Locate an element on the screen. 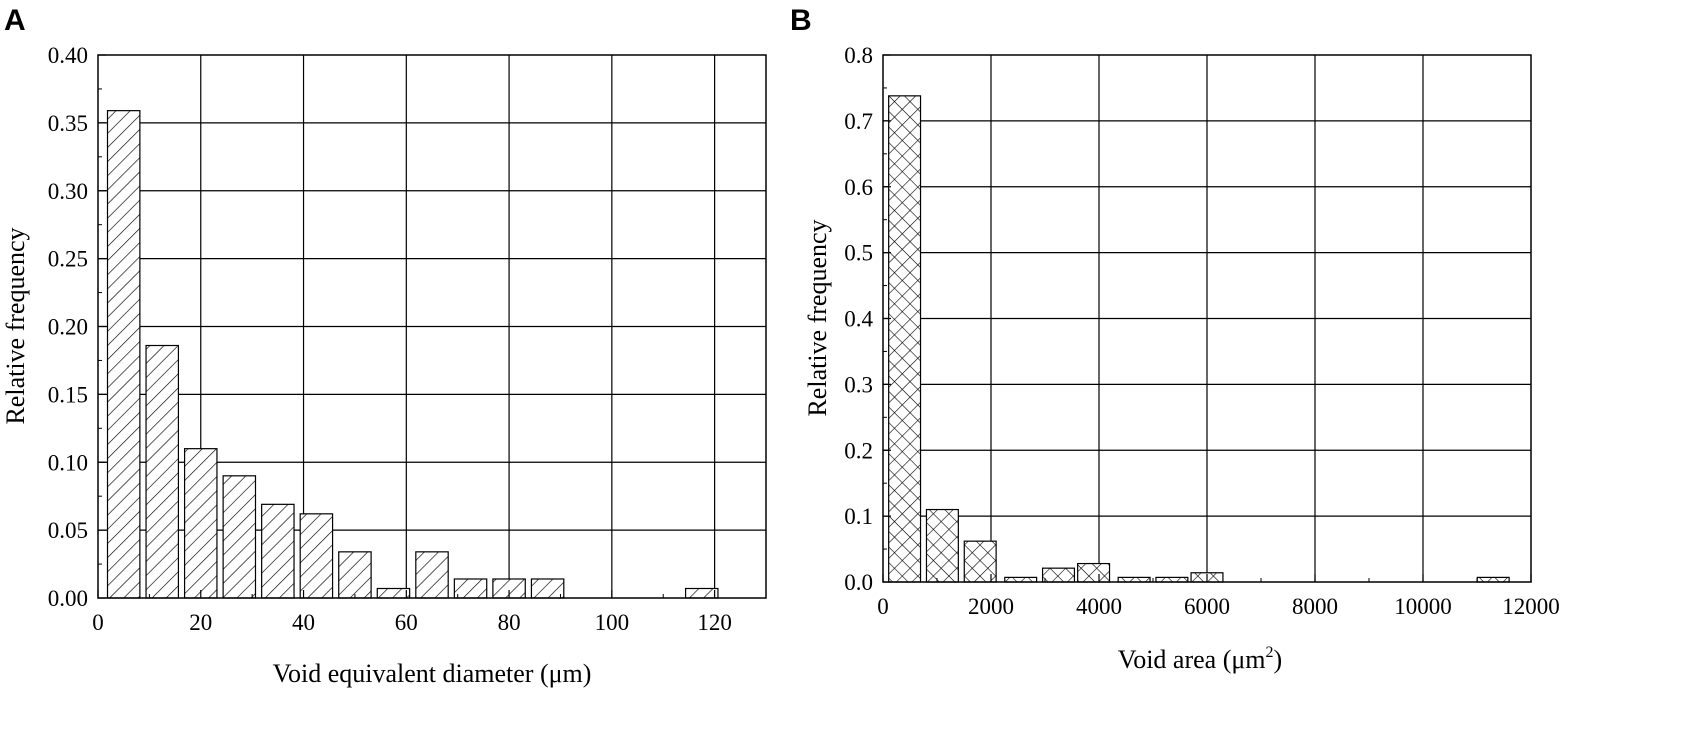 This screenshot has height=752, width=1703. panel-a-x-tick-label: 120 is located at coordinates (714, 622).